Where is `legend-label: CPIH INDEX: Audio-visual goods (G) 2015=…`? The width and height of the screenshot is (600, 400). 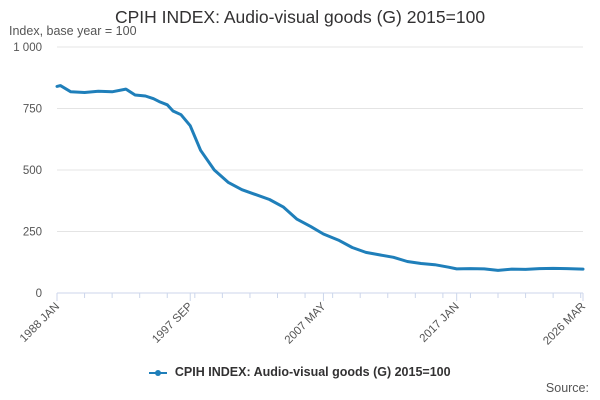
legend-label: CPIH INDEX: Audio-visual goods (G) 2015=… is located at coordinates (312, 372).